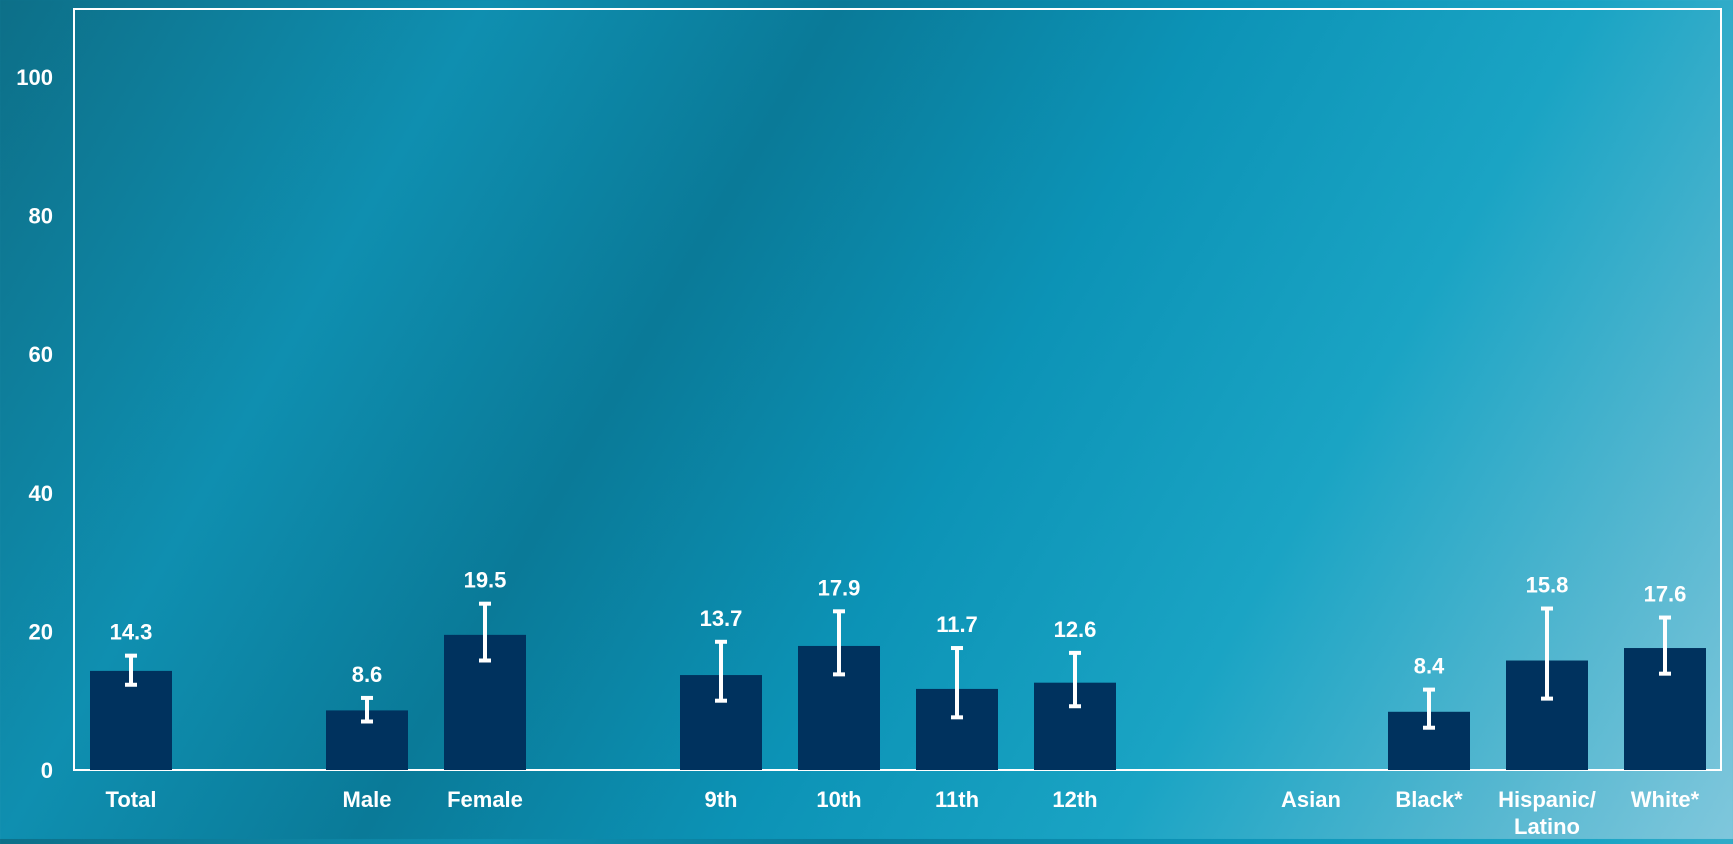  I want to click on error-bars, so click(898, 665).